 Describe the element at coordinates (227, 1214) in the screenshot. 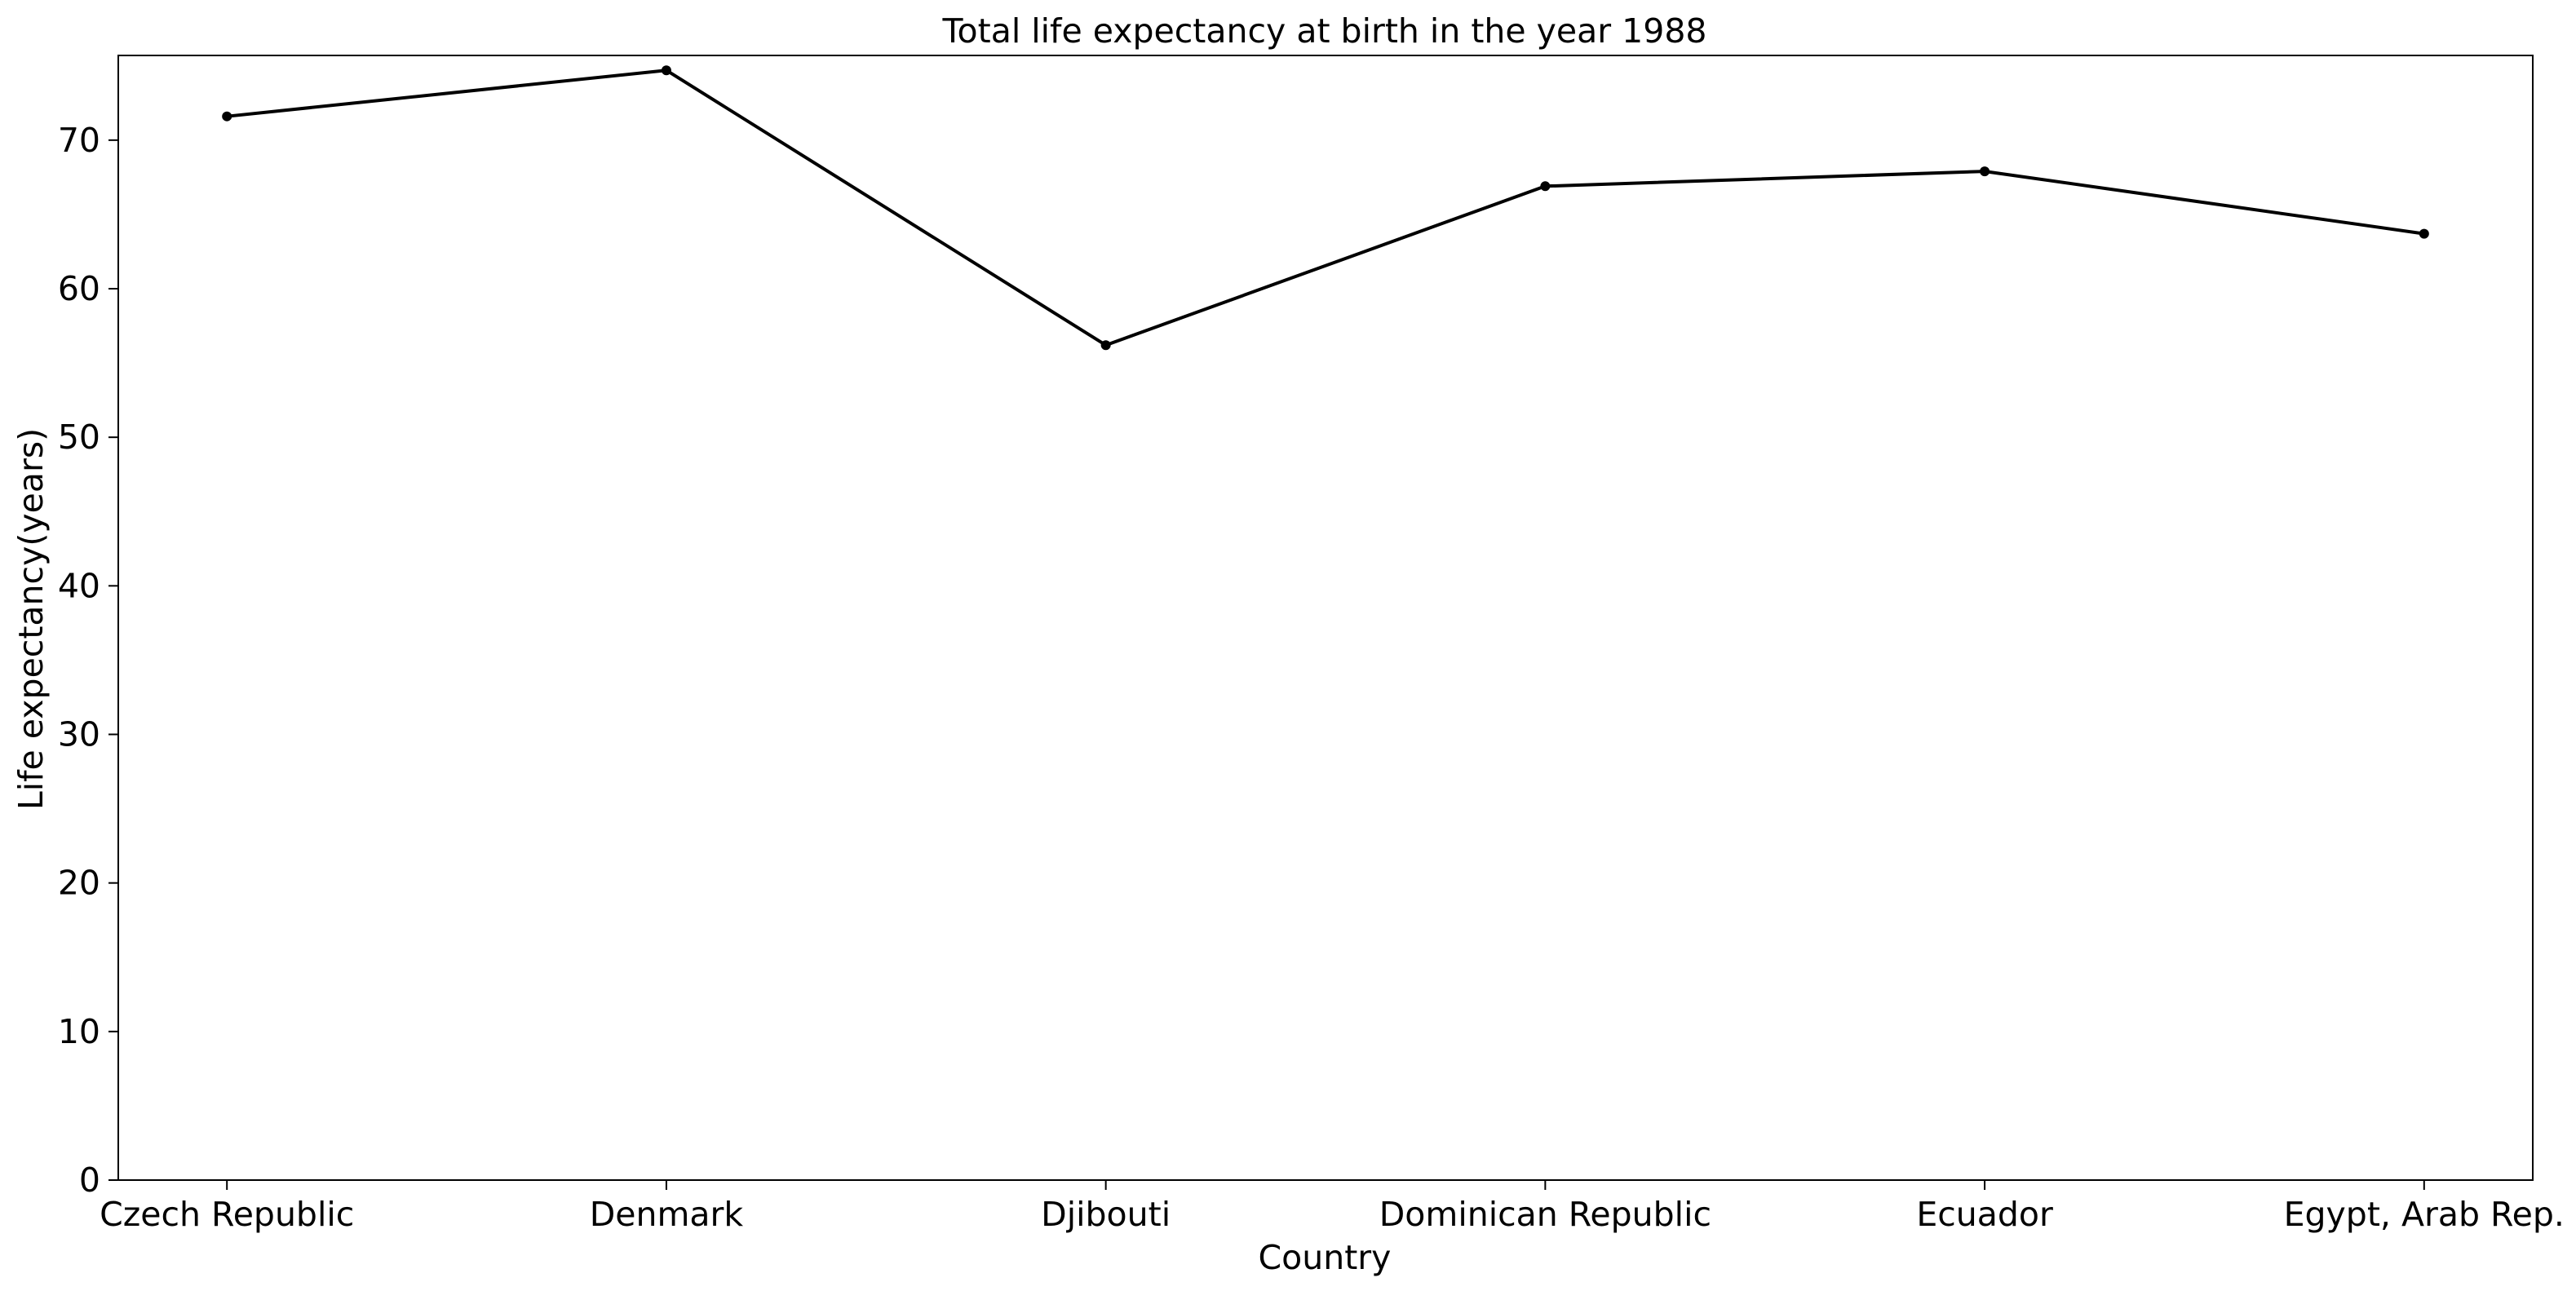

I see `x-tick-label: Czech Republic` at that location.